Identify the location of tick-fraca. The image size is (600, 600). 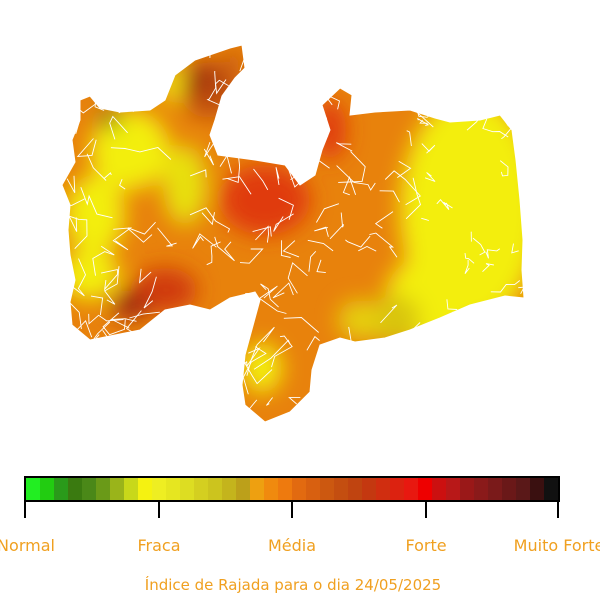
(159, 510).